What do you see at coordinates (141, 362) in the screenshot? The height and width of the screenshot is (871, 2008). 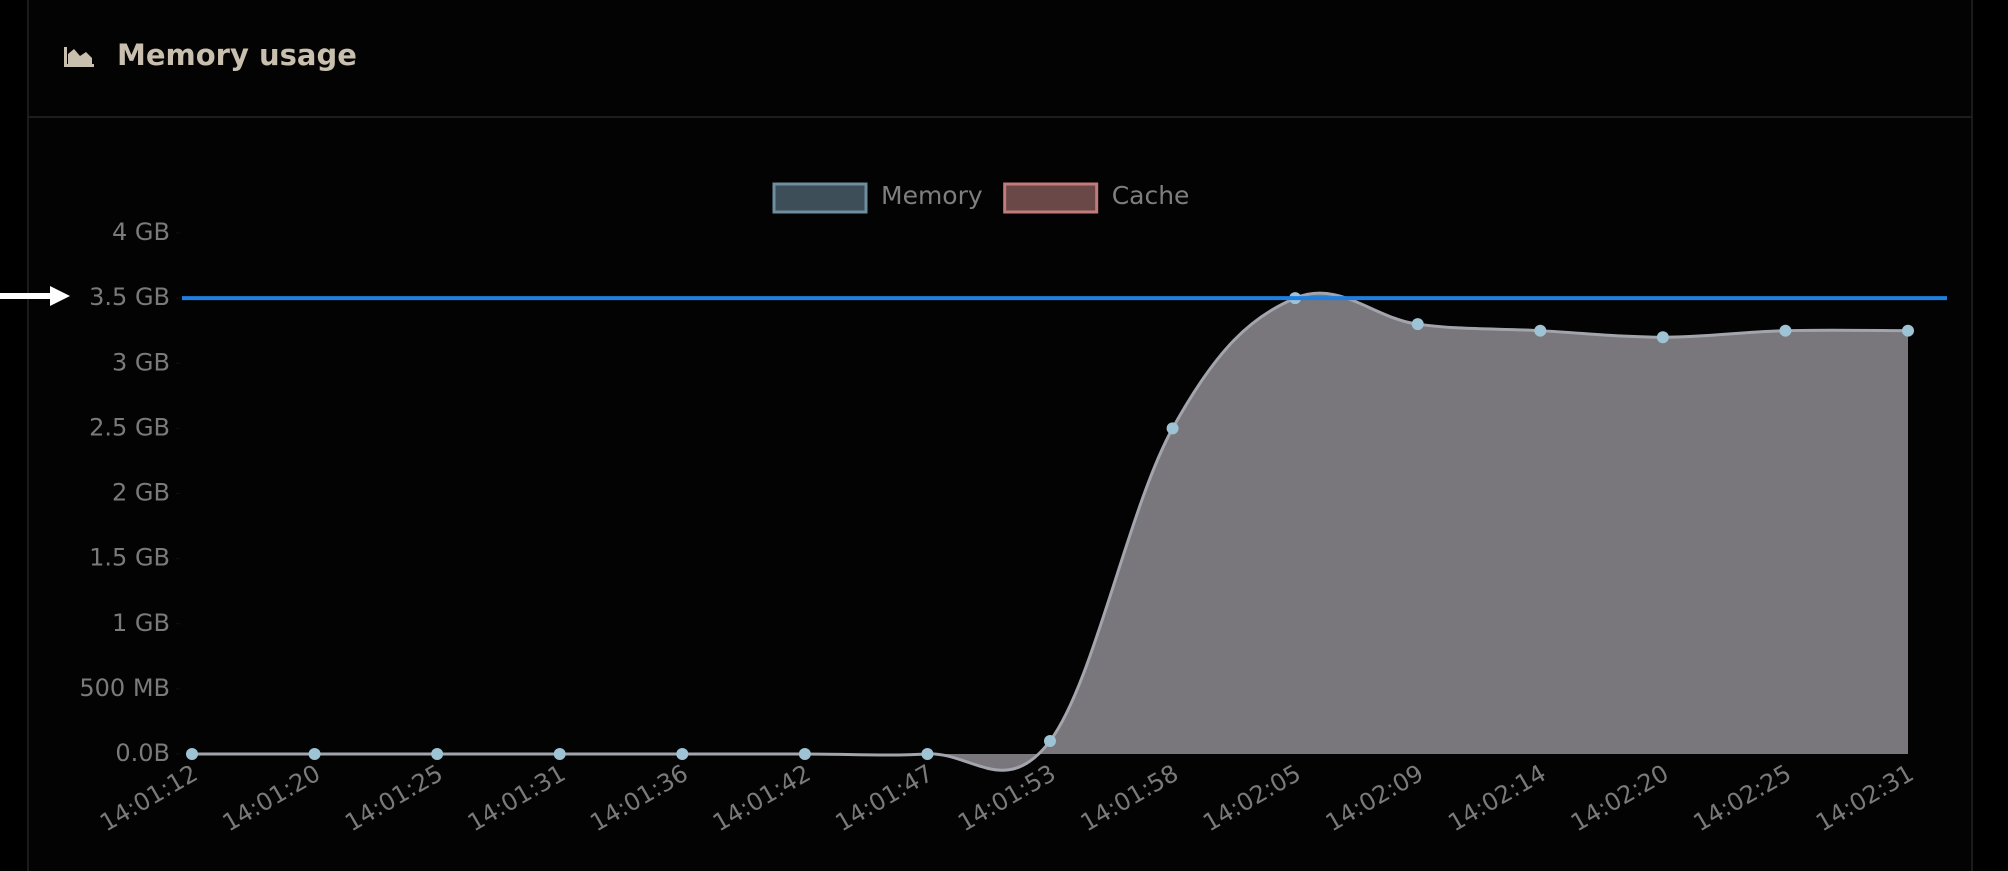 I see `y-tick-label: 3 GB` at bounding box center [141, 362].